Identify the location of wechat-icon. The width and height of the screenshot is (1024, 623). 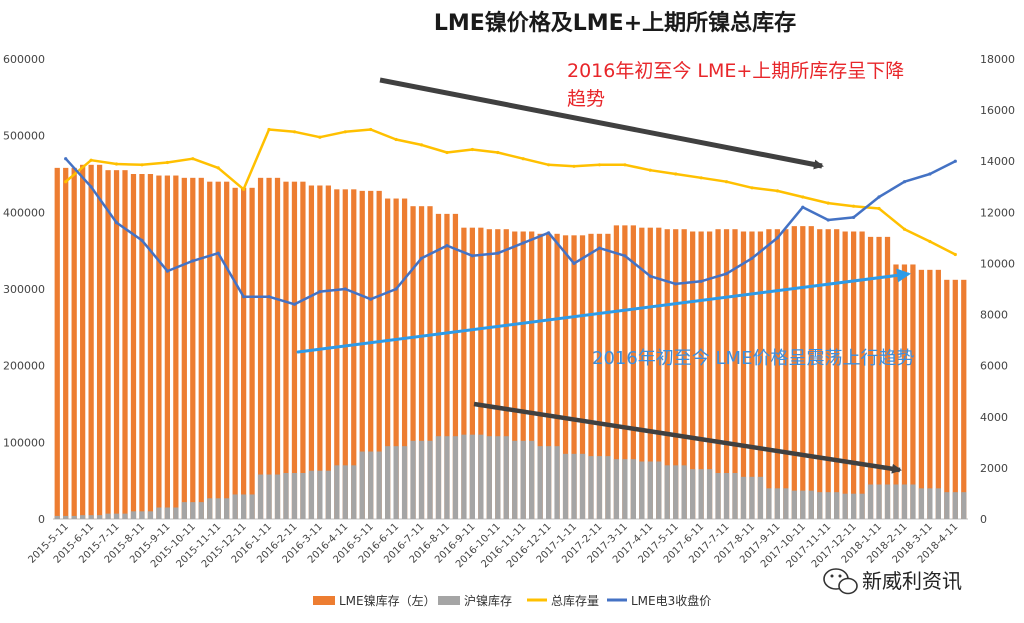
(840, 581).